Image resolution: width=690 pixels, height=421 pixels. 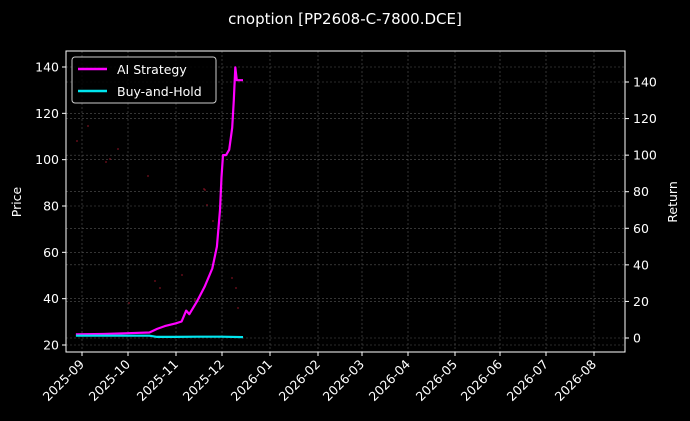 I want to click on legend-label-buy-and-hold: Buy-and-Hold, so click(x=159, y=91).